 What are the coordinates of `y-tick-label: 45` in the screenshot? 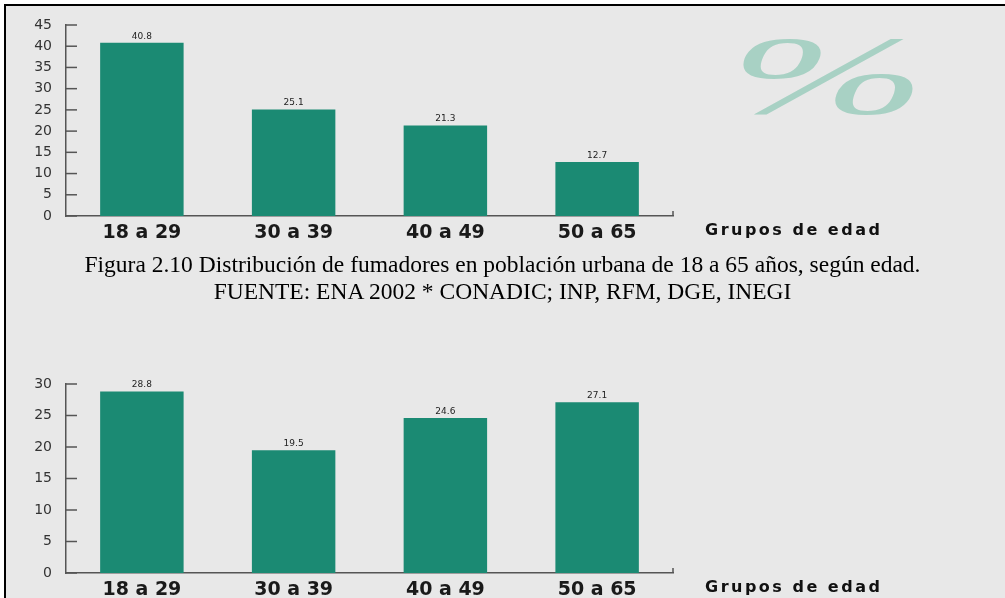 It's located at (43, 23).